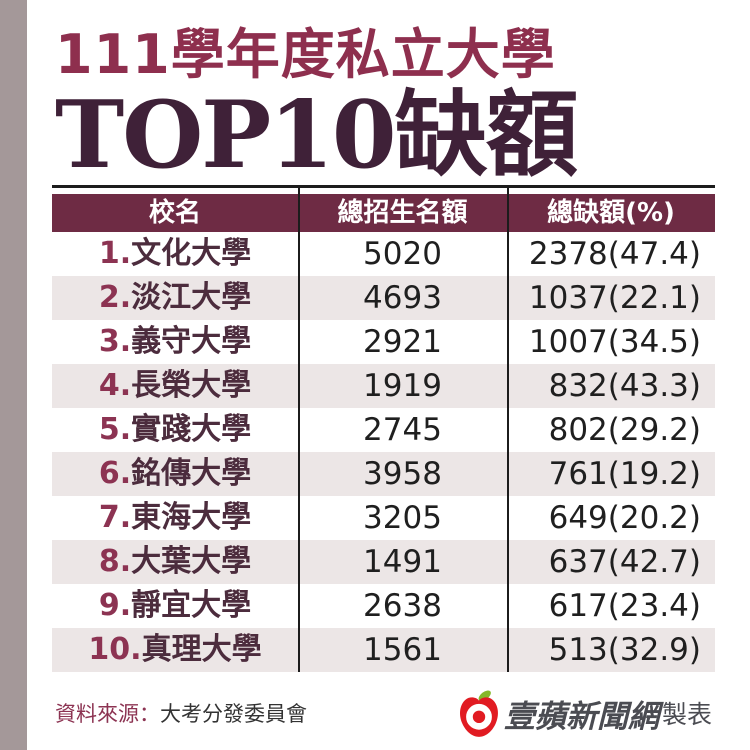 The image size is (750, 750). I want to click on school-name: 真理大學, so click(201, 649).